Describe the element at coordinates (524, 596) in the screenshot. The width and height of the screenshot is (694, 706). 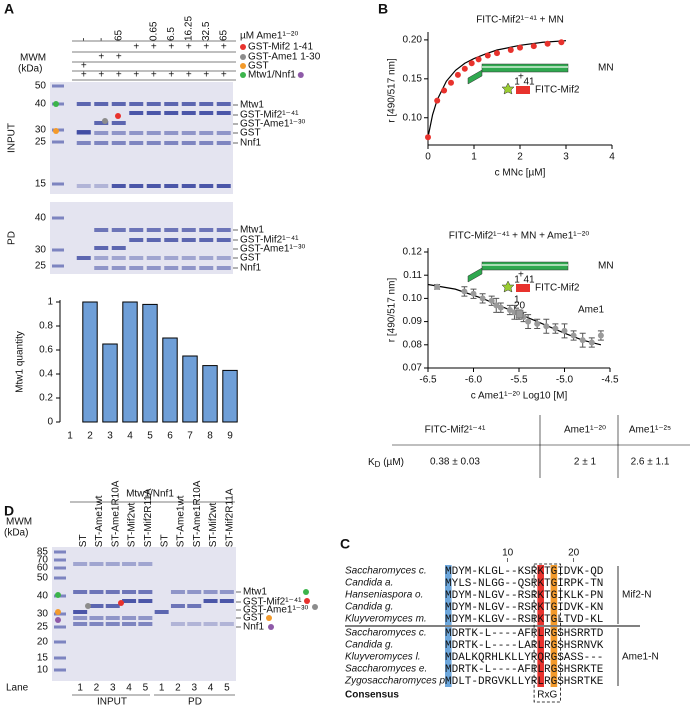
I see `sequence: MDYM-NLGV--RSRKTGIKLK-PN` at that location.